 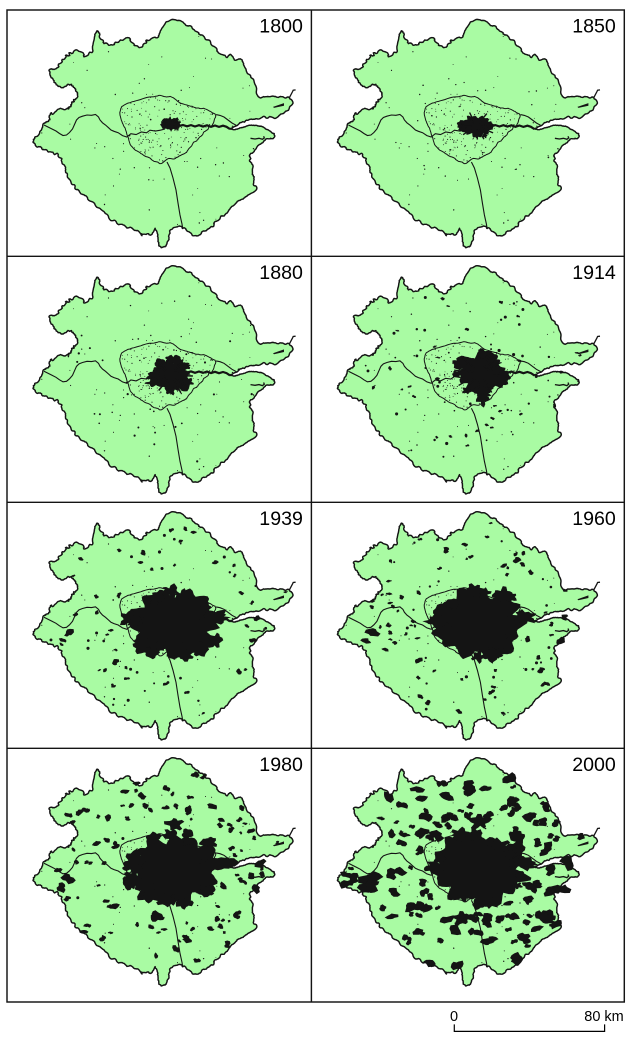 I want to click on svg-text: 1880, so click(x=281, y=273).